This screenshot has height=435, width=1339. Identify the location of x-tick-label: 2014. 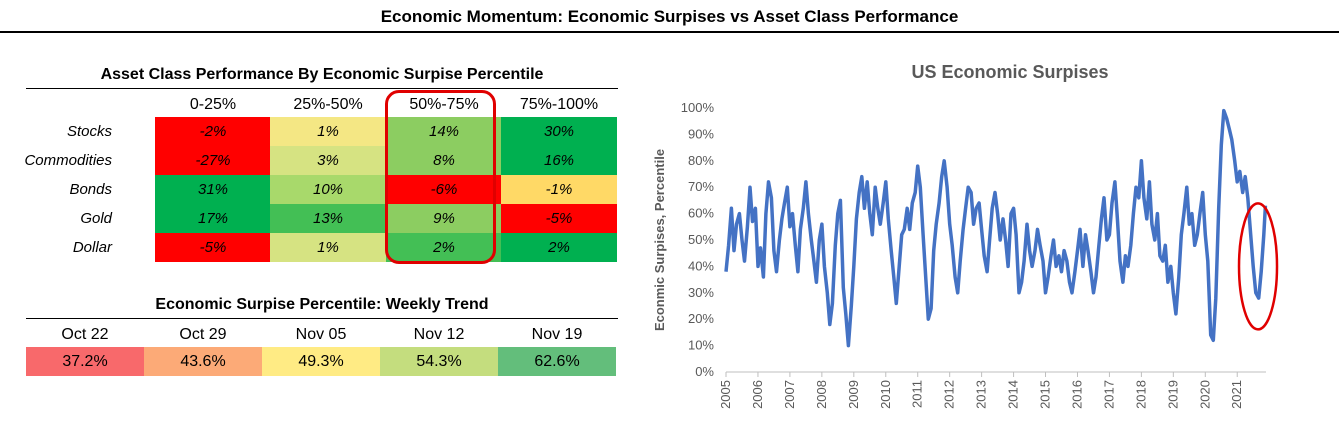
(1013, 394).